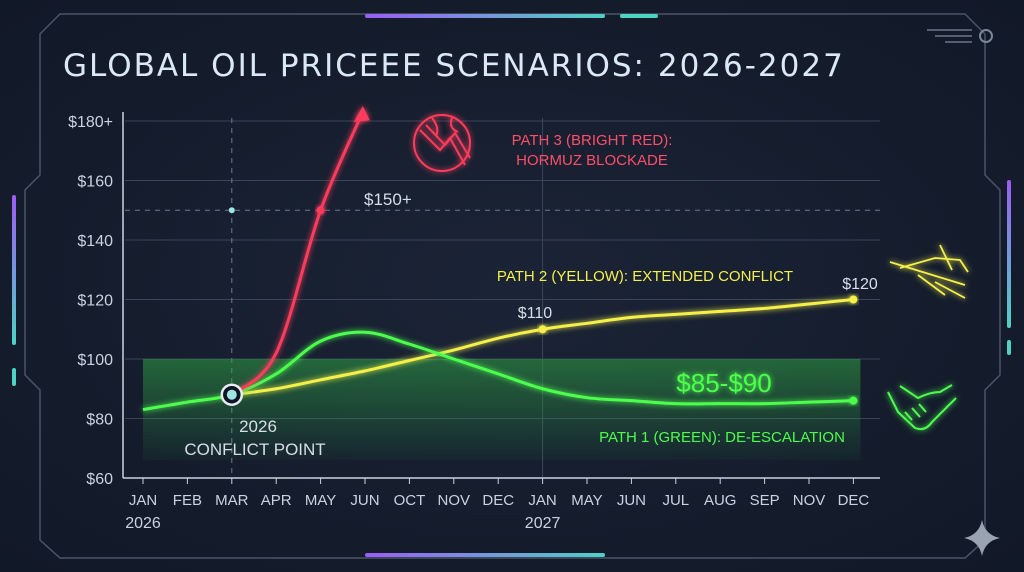  What do you see at coordinates (860, 284) in the screenshot?
I see `yellow-point-label-120: $120` at bounding box center [860, 284].